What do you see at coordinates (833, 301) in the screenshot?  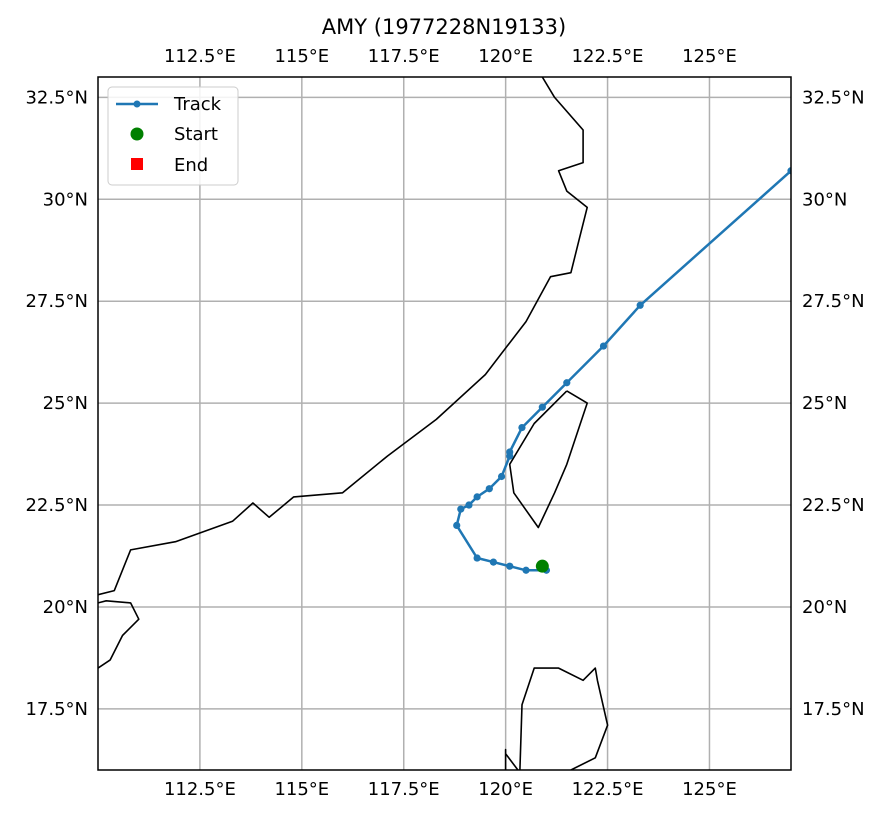 I see `lat-tick-label-right-4: 27.5°N` at bounding box center [833, 301].